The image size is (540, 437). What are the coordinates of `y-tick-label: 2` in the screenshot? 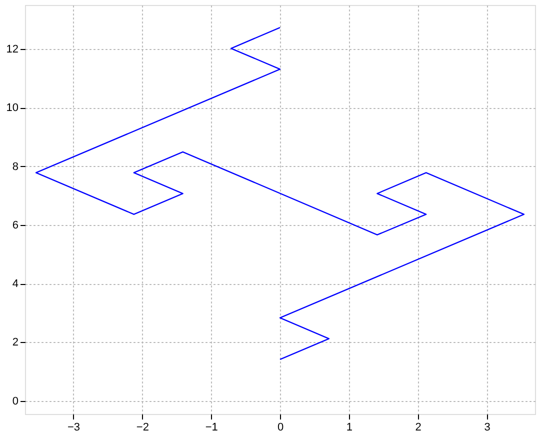 It's located at (15, 342).